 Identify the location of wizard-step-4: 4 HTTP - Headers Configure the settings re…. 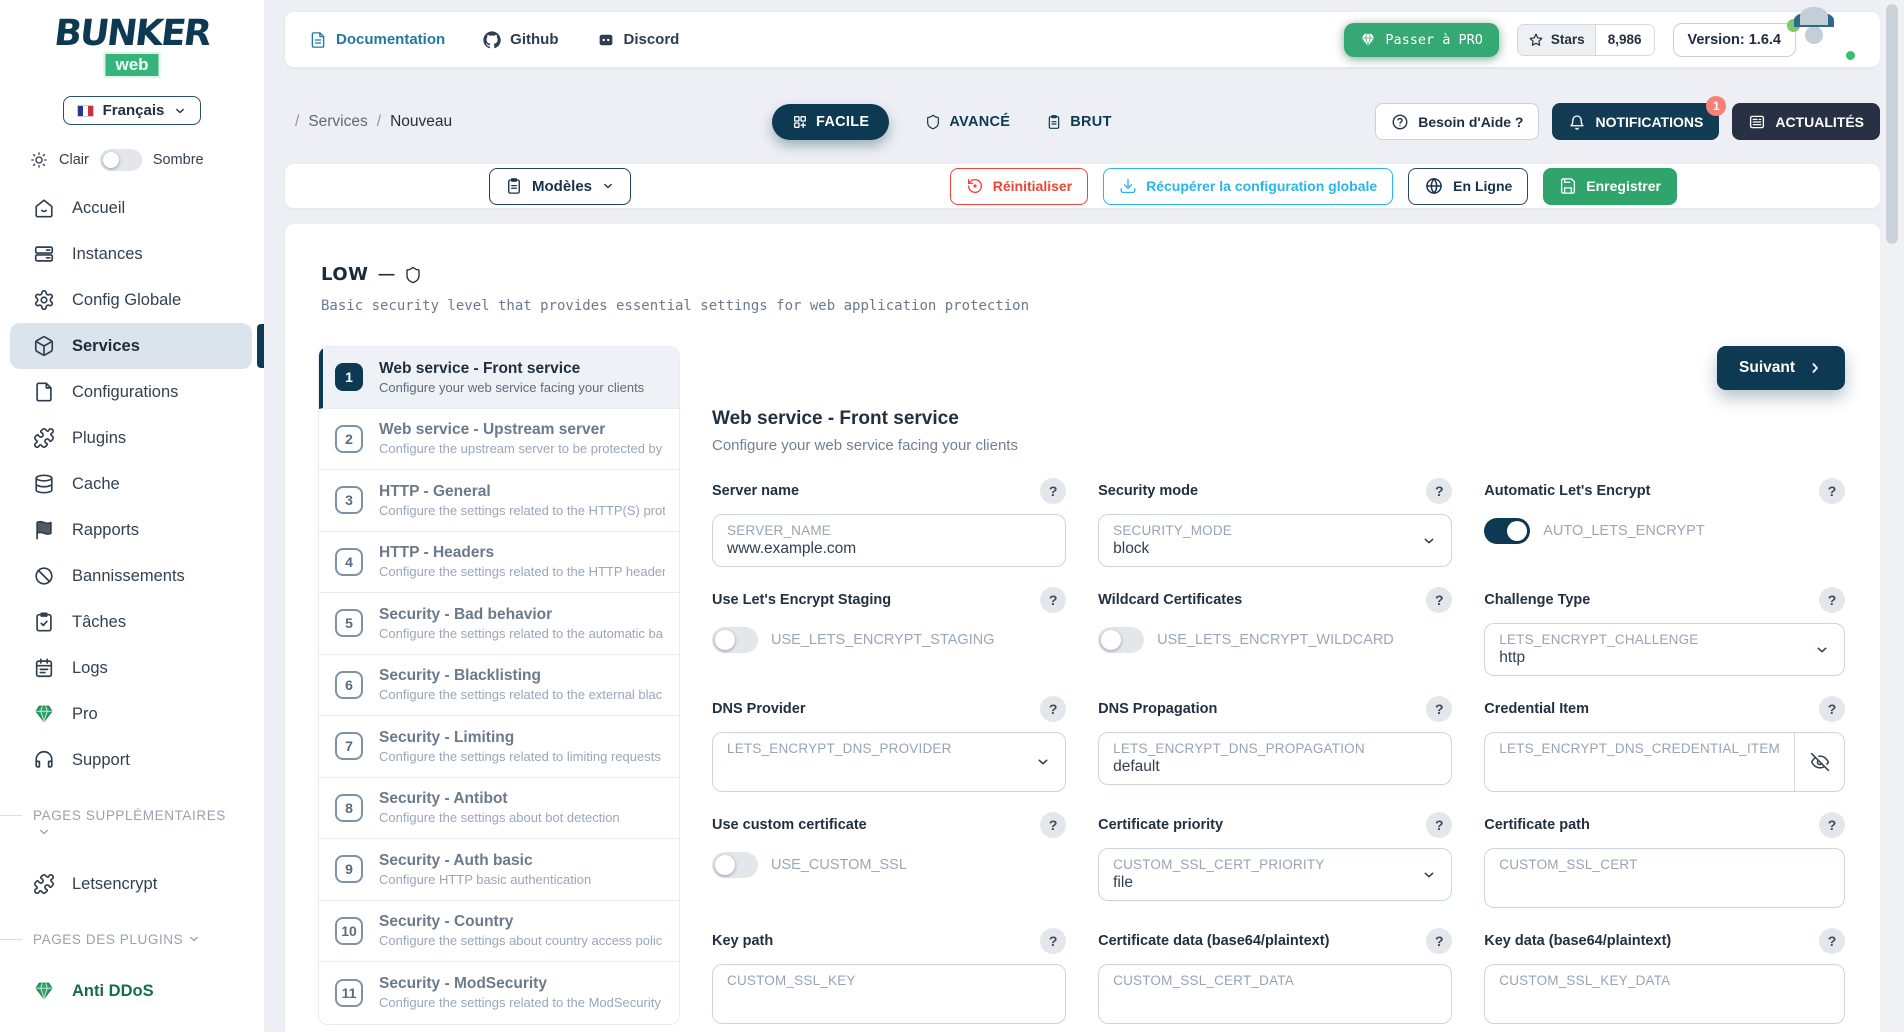
(499, 562).